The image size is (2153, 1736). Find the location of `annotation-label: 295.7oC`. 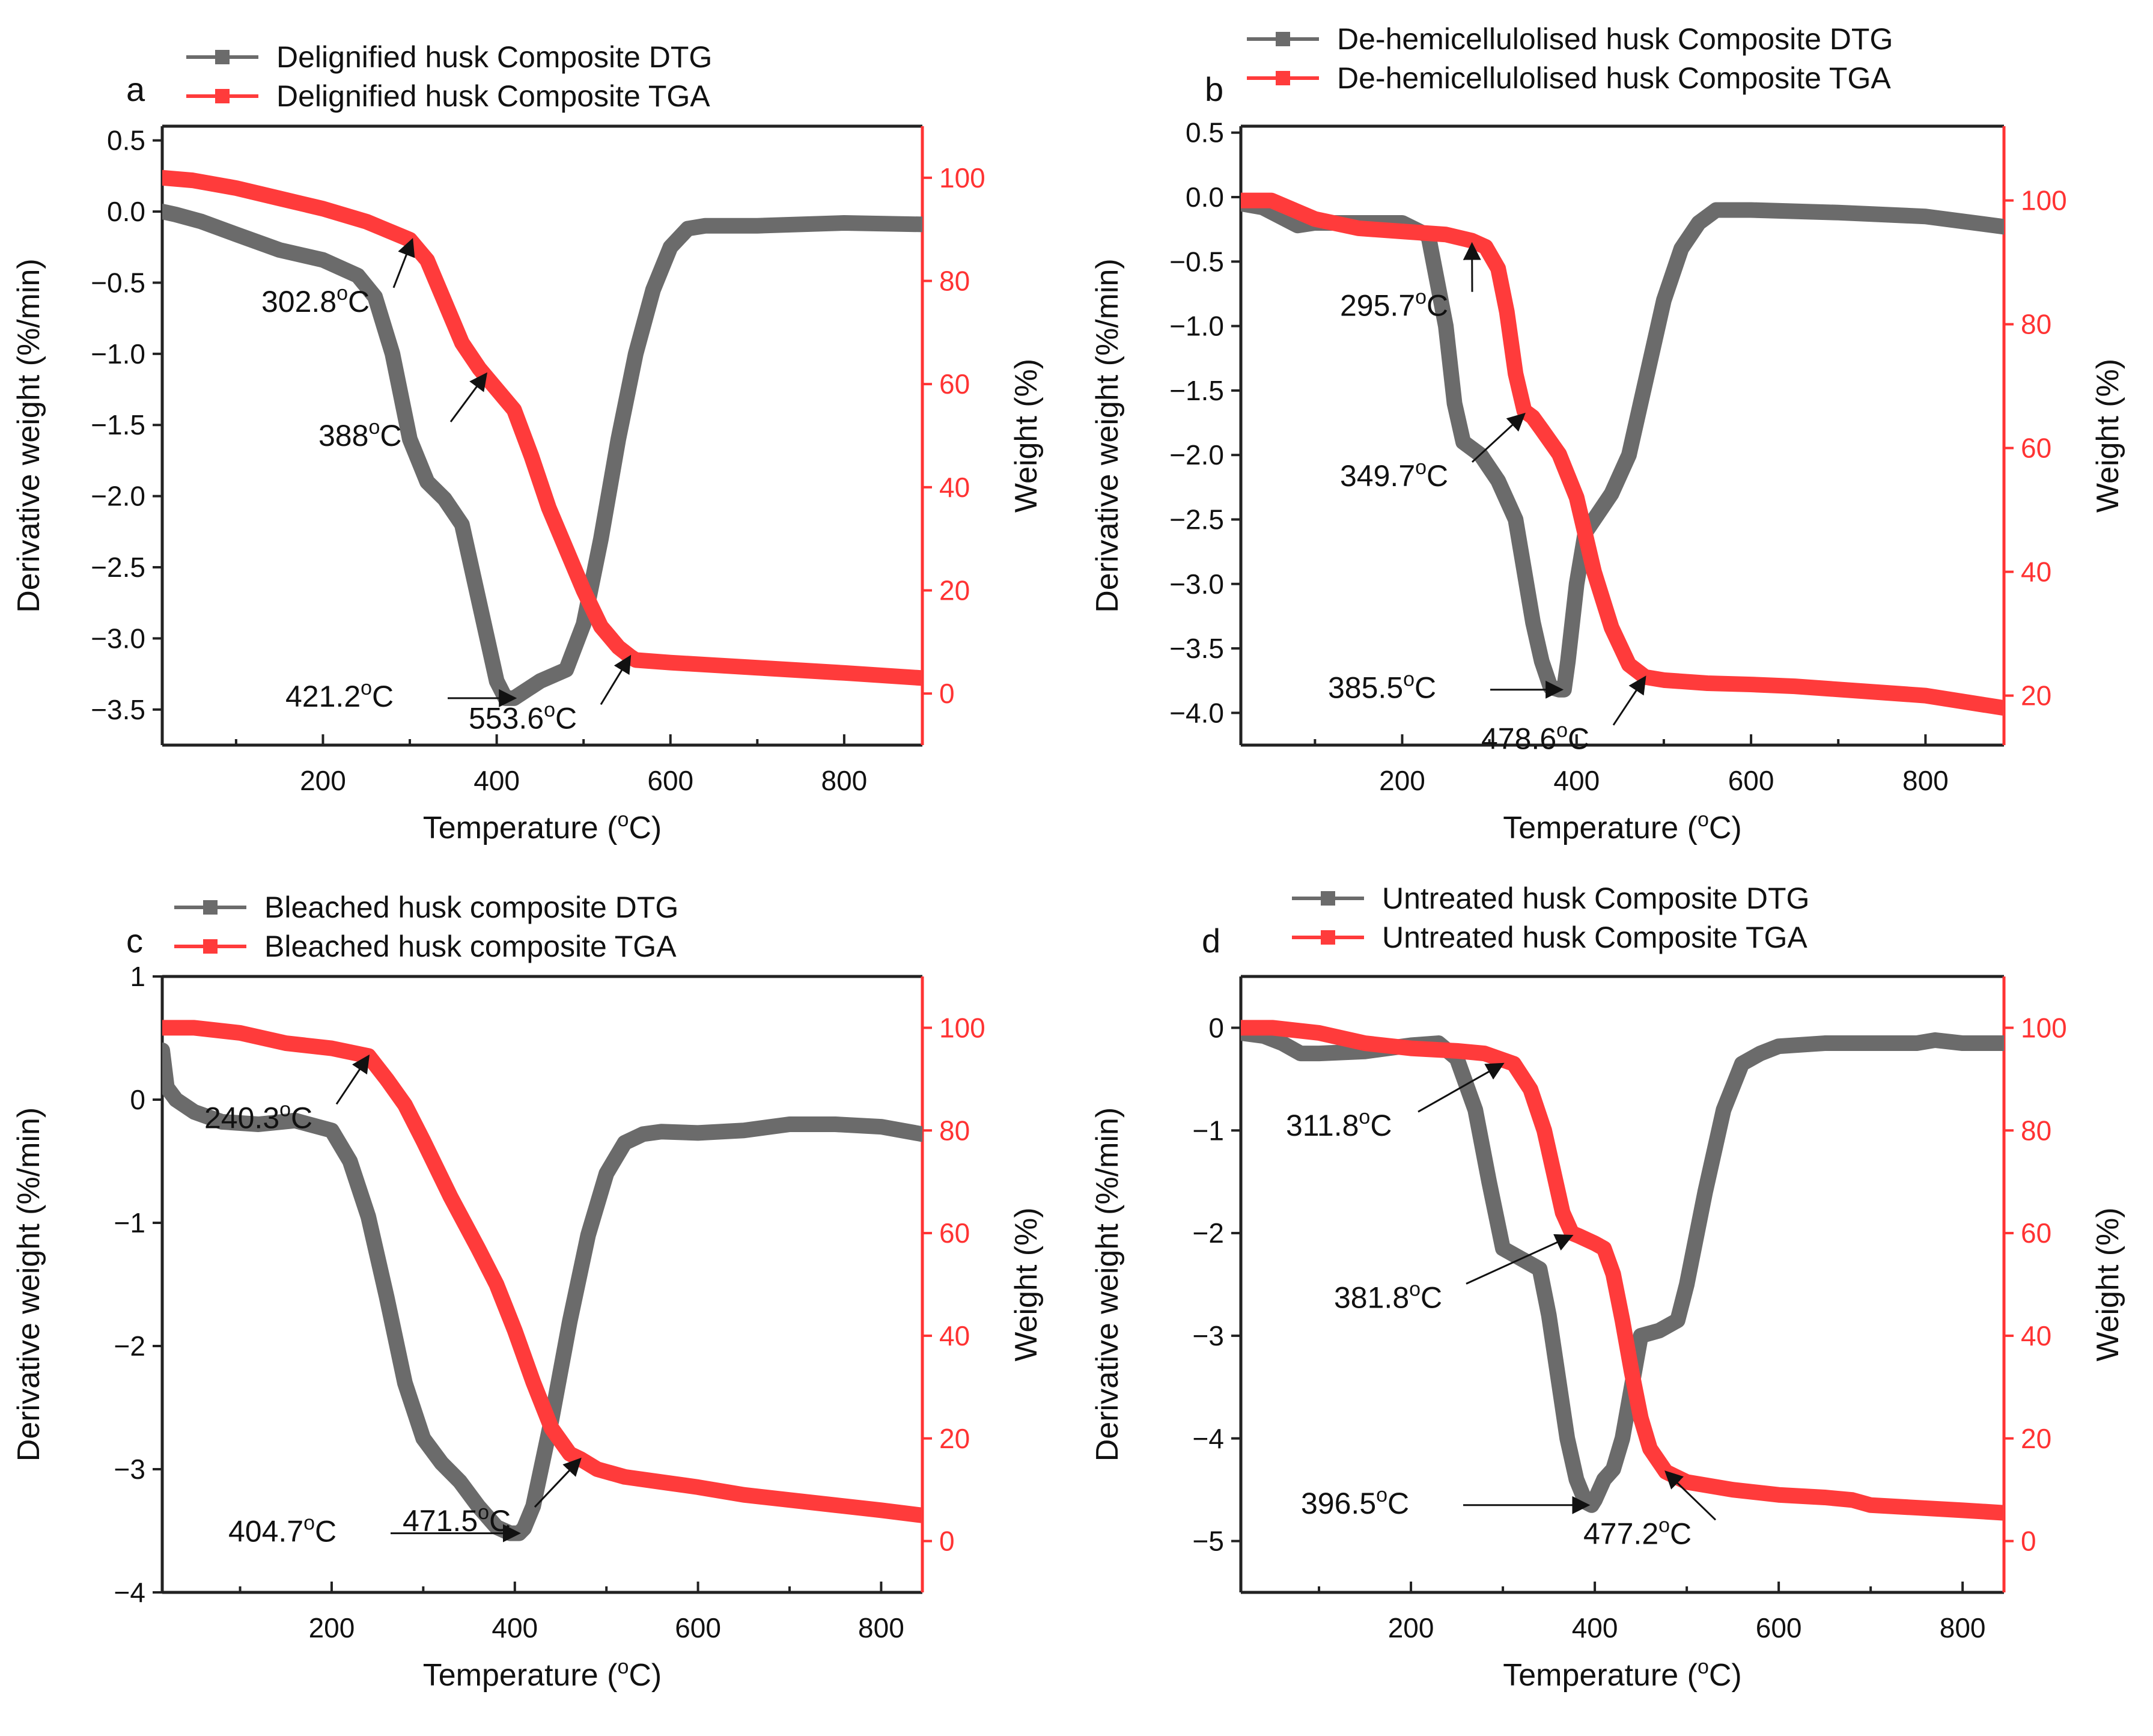

annotation-label: 295.7oC is located at coordinates (1394, 304).